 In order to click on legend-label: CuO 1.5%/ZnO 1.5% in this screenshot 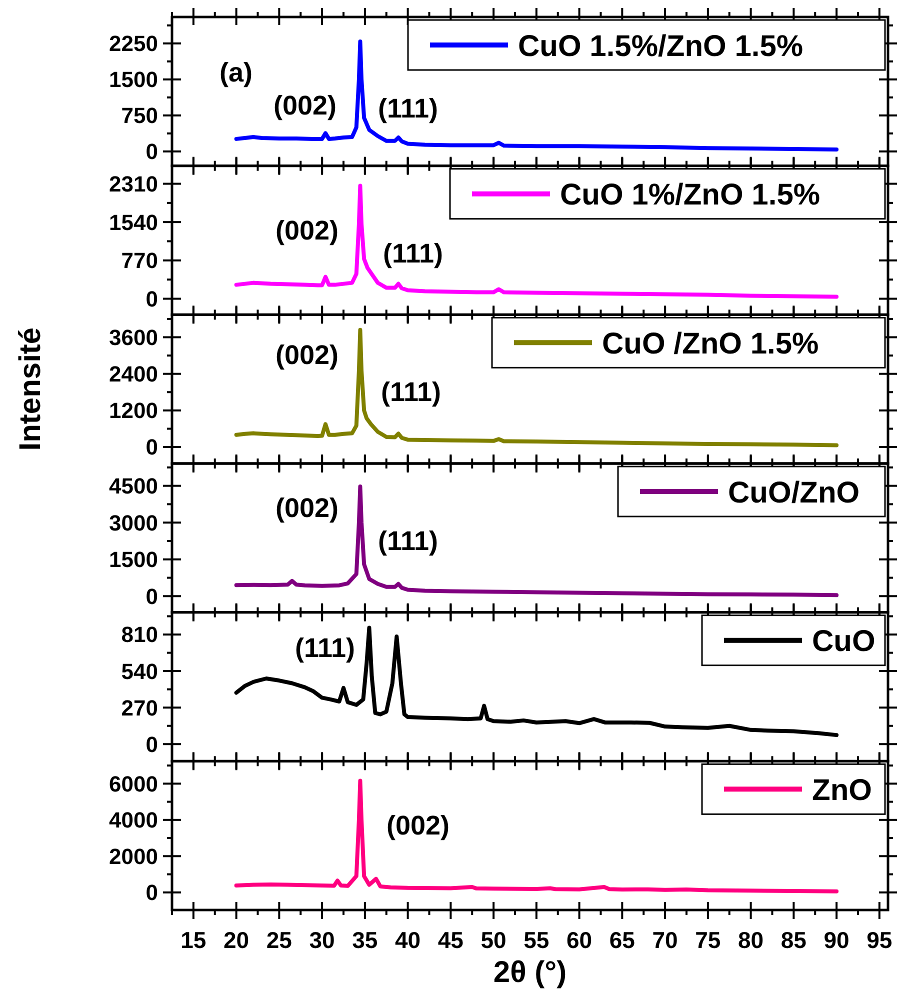, I will do `click(661, 46)`.